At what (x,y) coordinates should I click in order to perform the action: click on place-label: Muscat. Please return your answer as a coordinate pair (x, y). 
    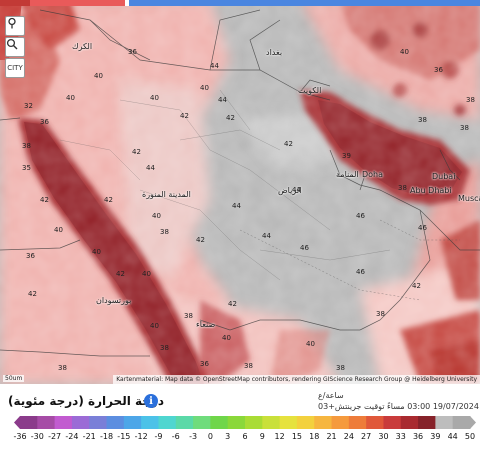
    Looking at the image, I should click on (469, 198).